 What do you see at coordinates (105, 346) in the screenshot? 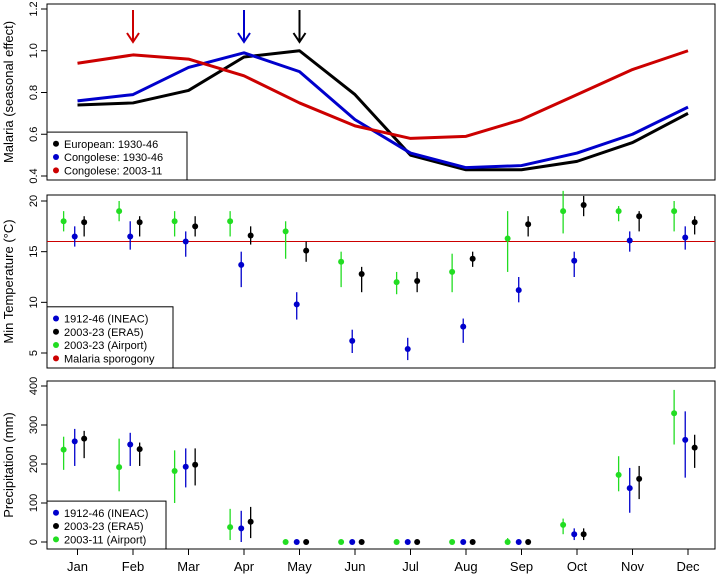
I see `legend-label: 2003-23 (Airport)` at bounding box center [105, 346].